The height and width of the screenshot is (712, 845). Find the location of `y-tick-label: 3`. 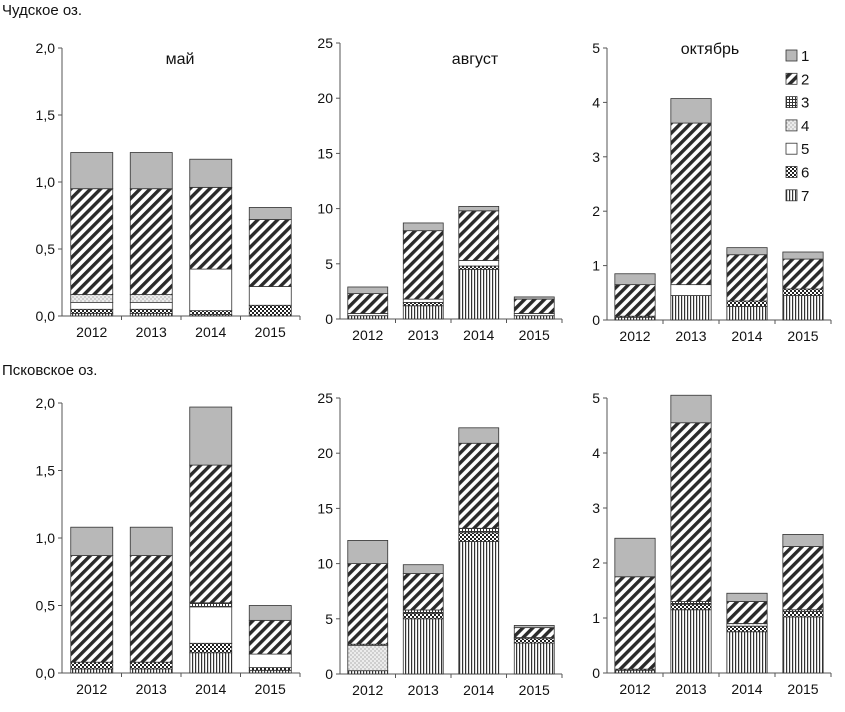

y-tick-label: 3 is located at coordinates (596, 157).